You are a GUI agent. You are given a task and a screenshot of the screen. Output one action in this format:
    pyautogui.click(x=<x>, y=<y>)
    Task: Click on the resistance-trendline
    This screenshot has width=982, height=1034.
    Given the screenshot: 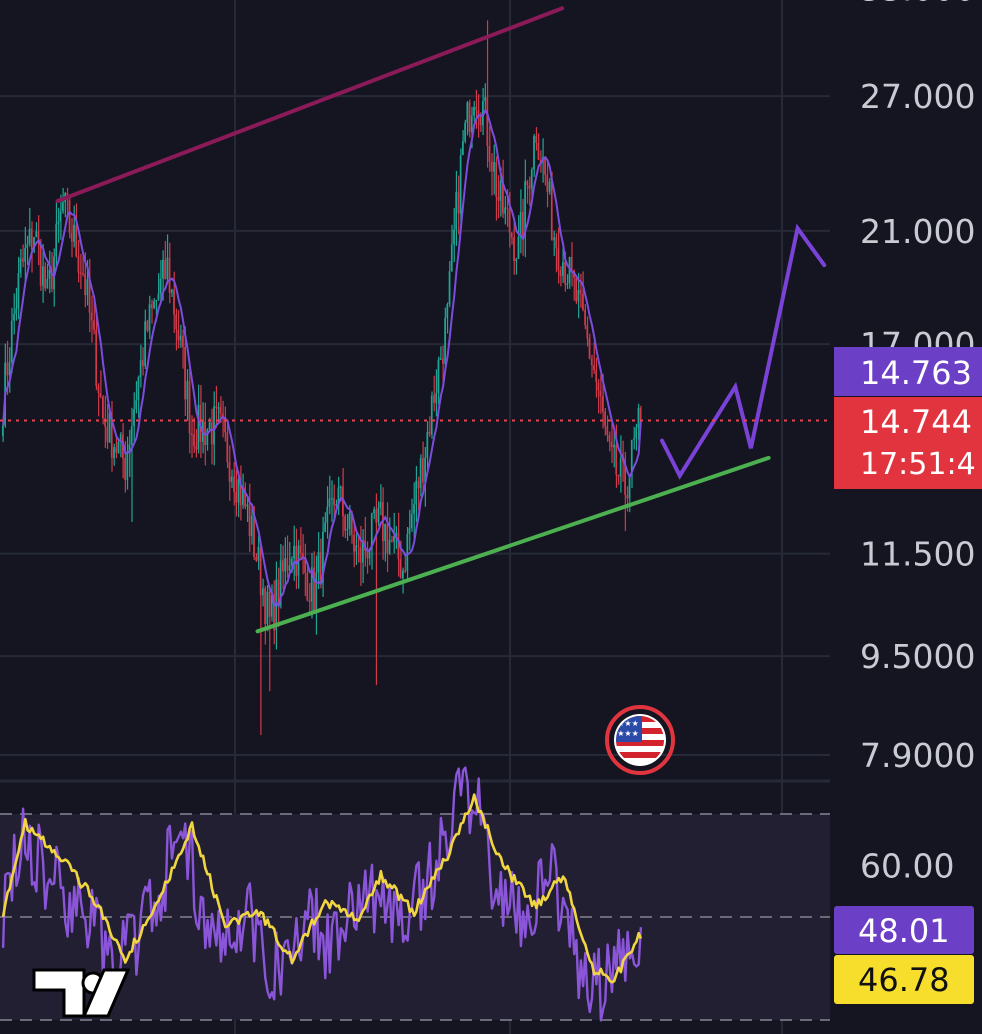 What is the action you would take?
    pyautogui.click(x=309, y=105)
    